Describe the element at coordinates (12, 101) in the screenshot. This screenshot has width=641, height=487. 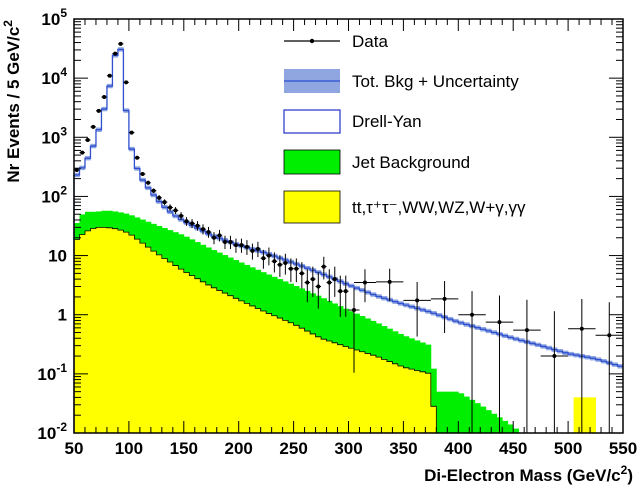
I see `y-axis-label: Nr Events / 5 GeV/c2` at that location.